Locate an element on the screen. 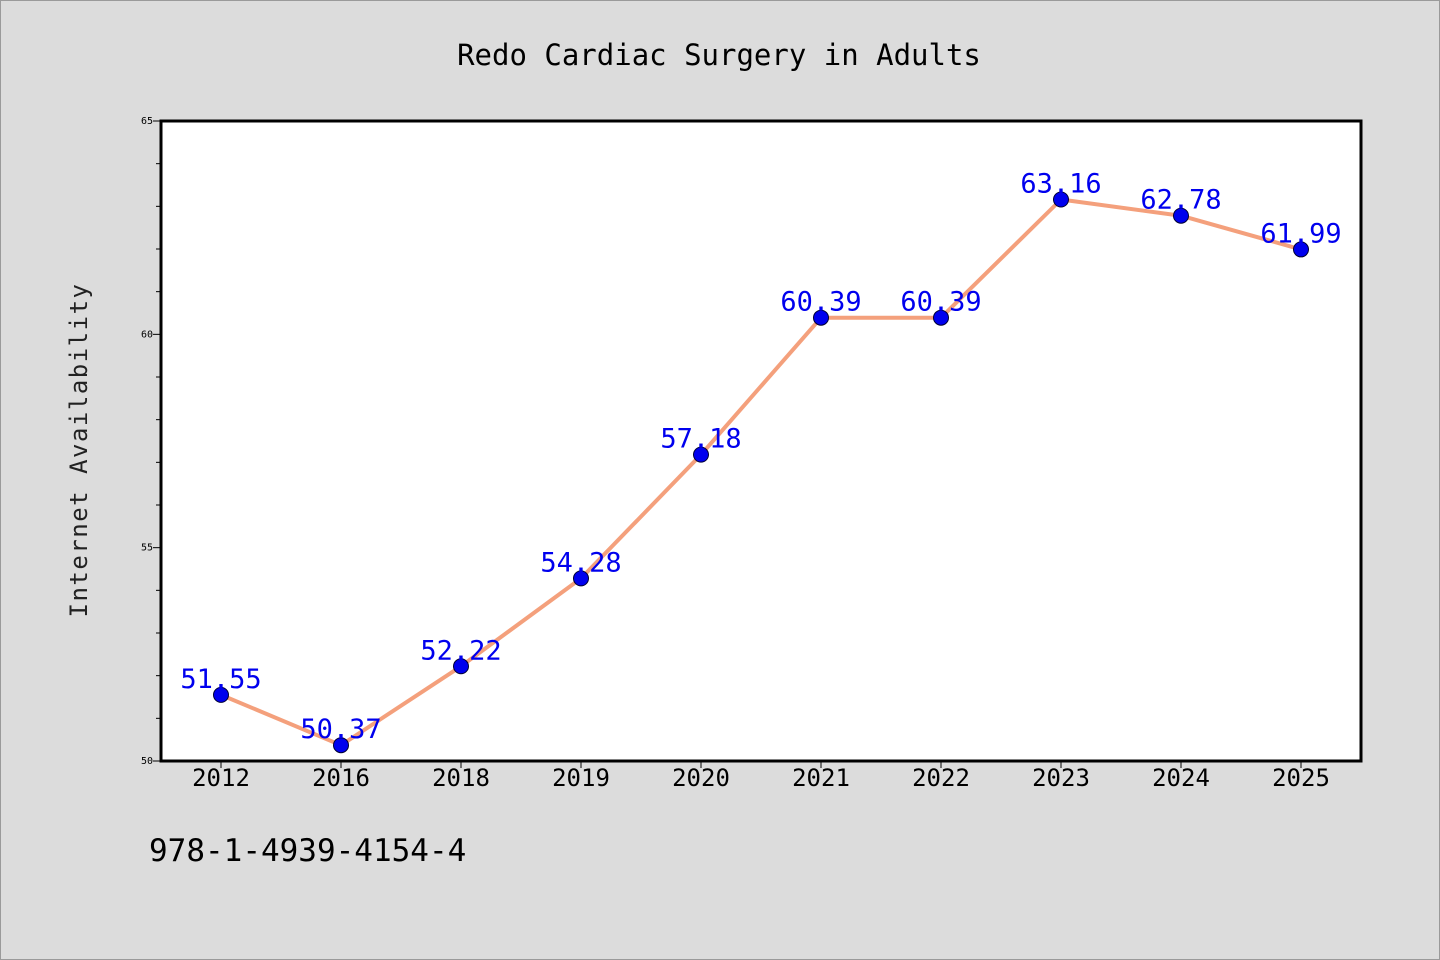 This screenshot has width=1440, height=960. x-tick-label: 2020 is located at coordinates (701, 778).